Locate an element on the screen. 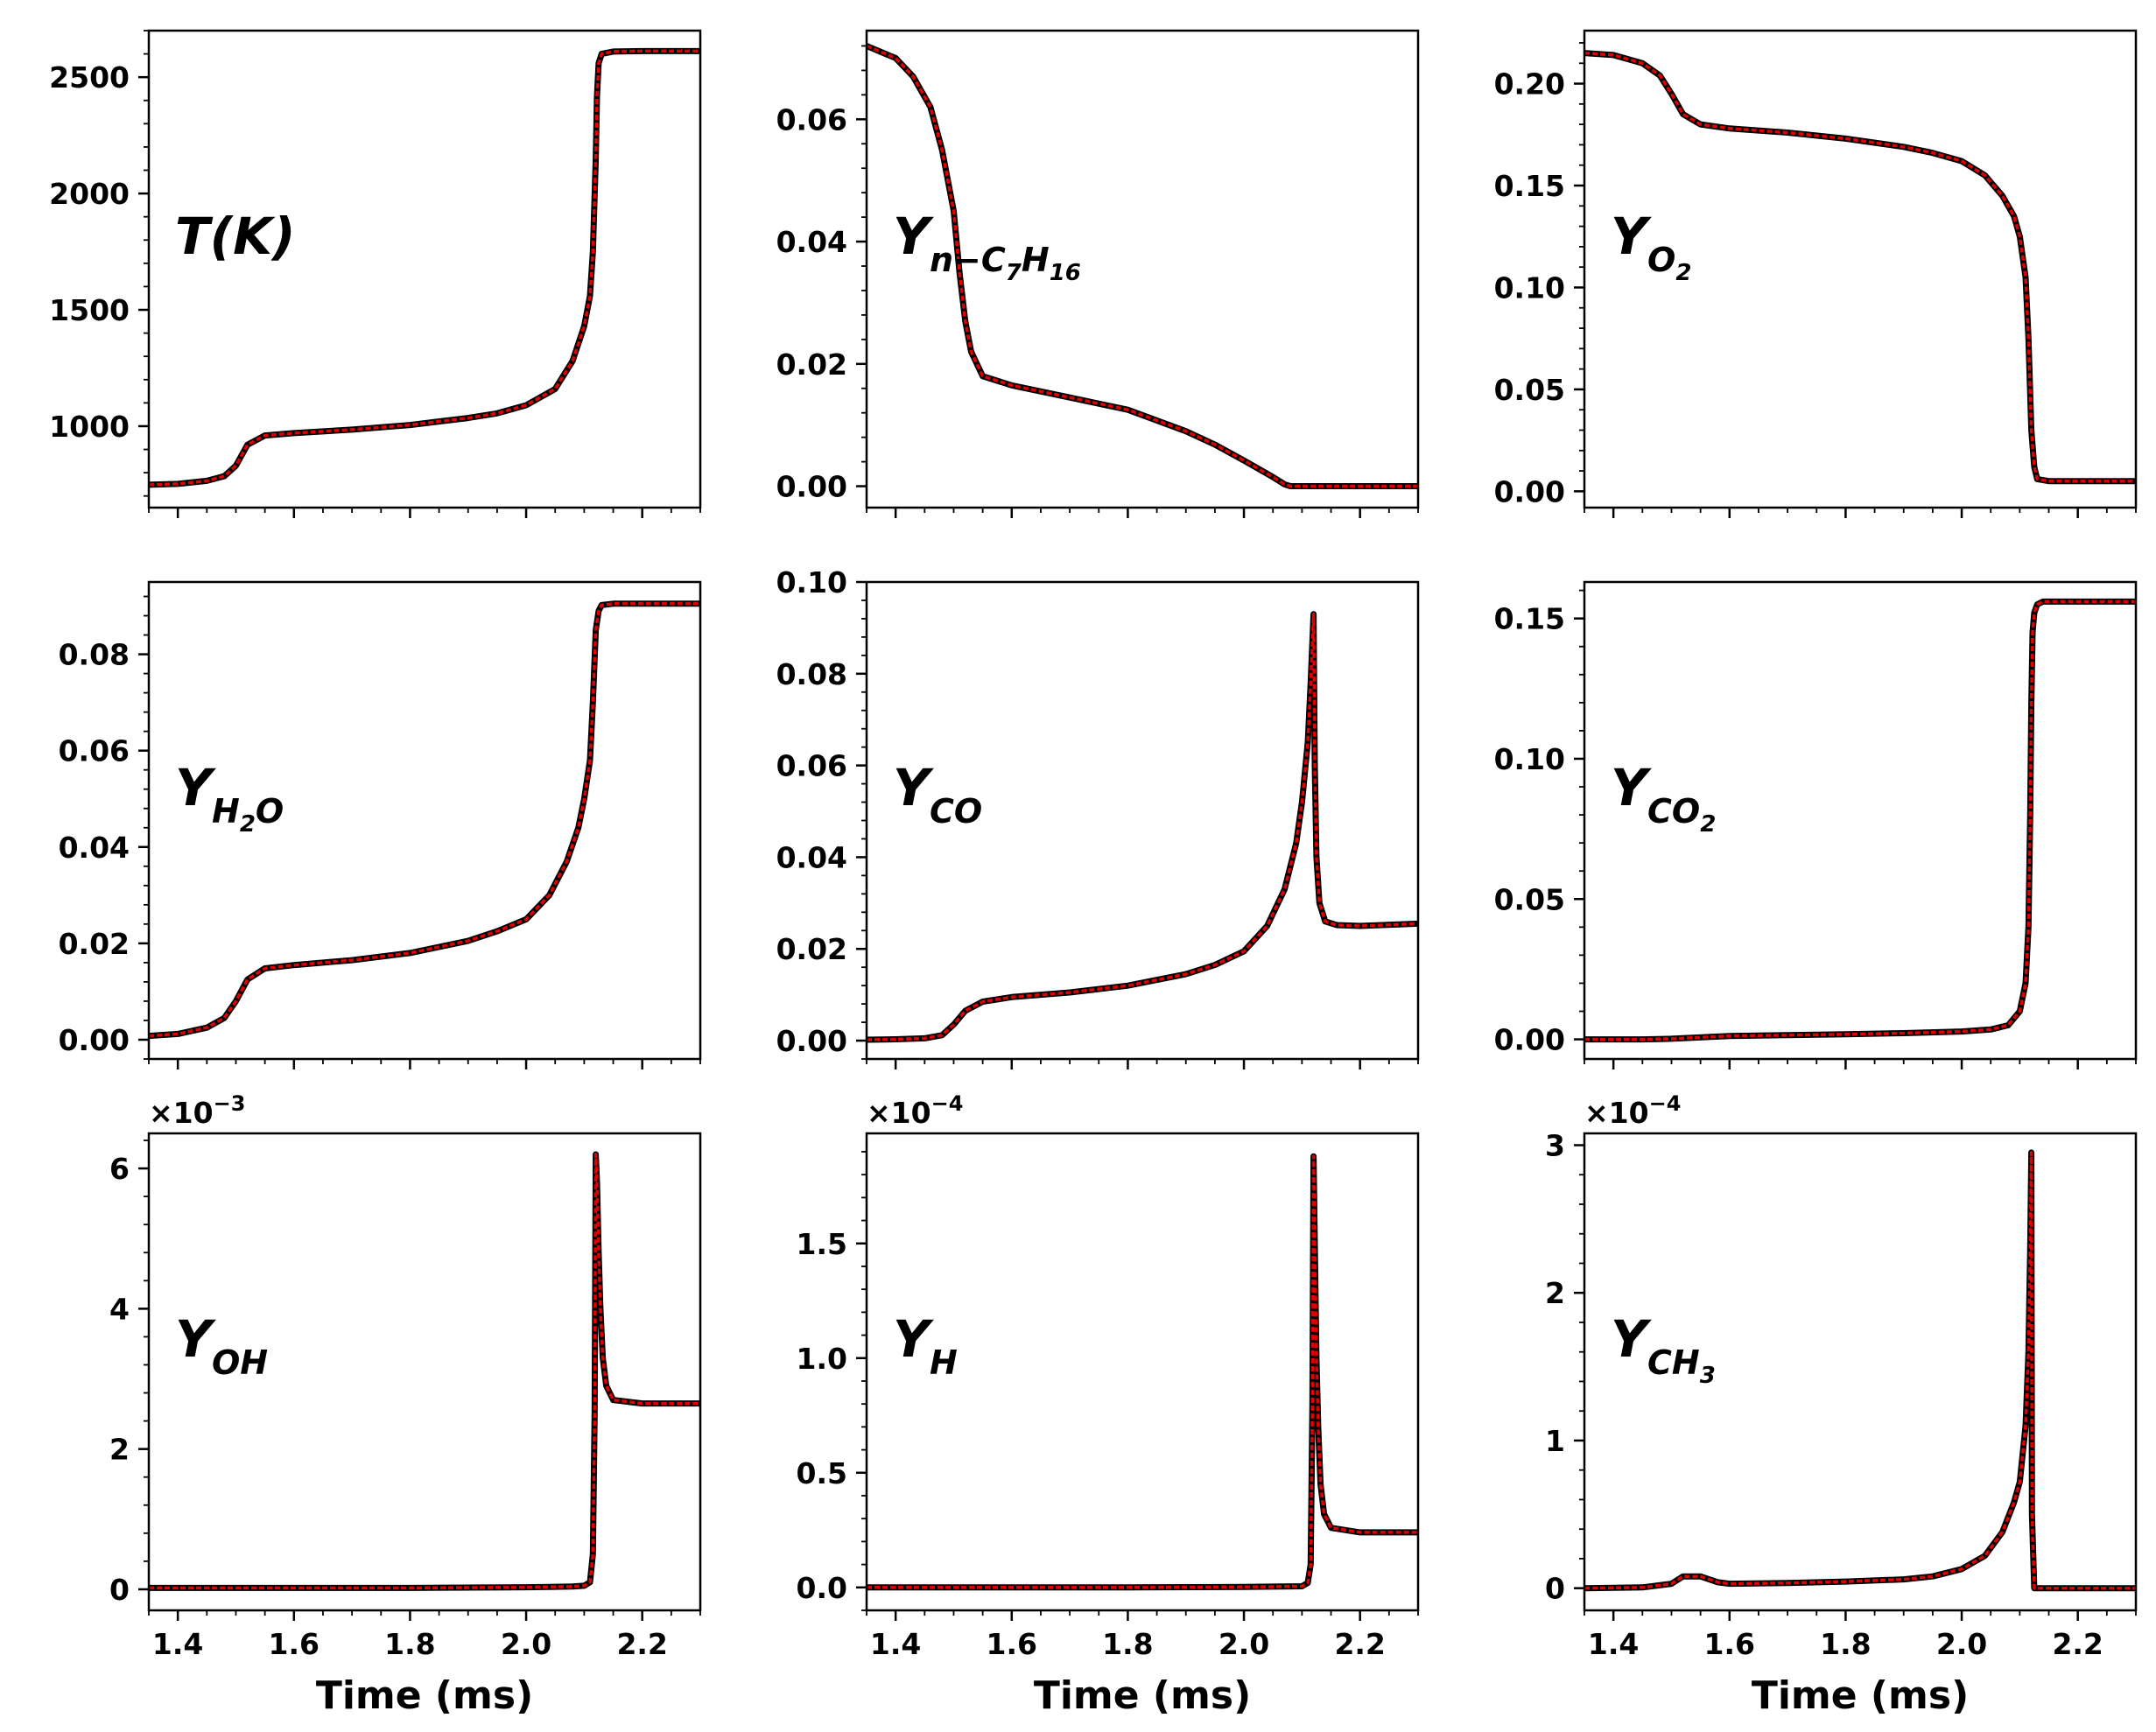  series-line-reference is located at coordinates (424, 267).